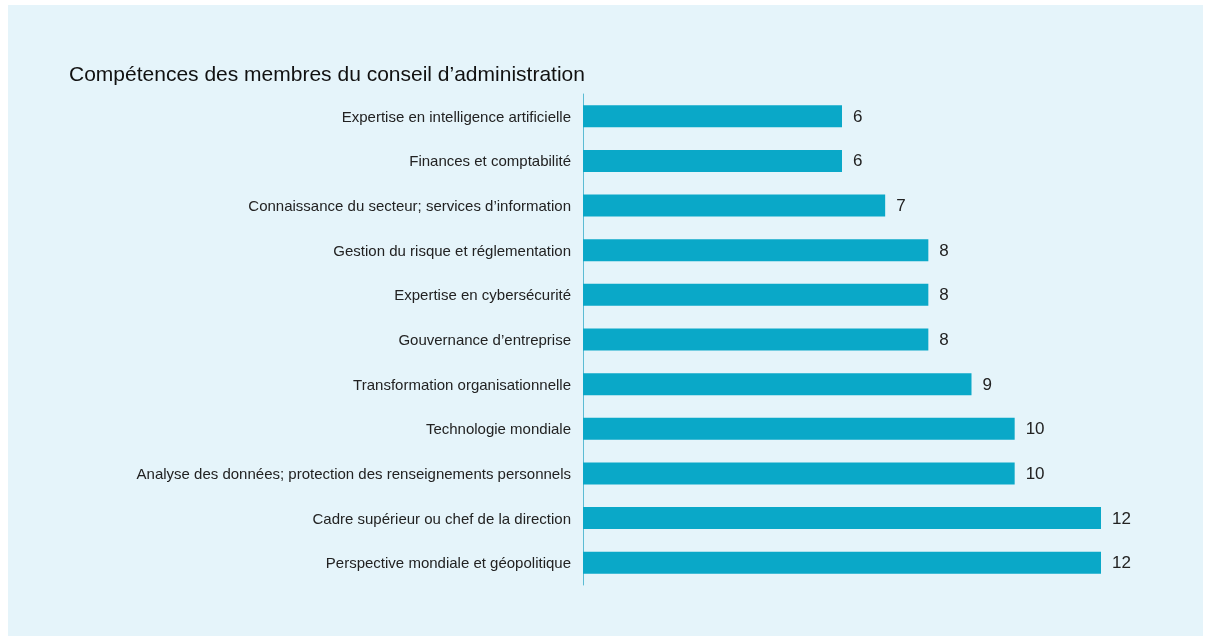  What do you see at coordinates (484, 339) in the screenshot?
I see `y-tick-label: Gouvernance d’entreprise` at bounding box center [484, 339].